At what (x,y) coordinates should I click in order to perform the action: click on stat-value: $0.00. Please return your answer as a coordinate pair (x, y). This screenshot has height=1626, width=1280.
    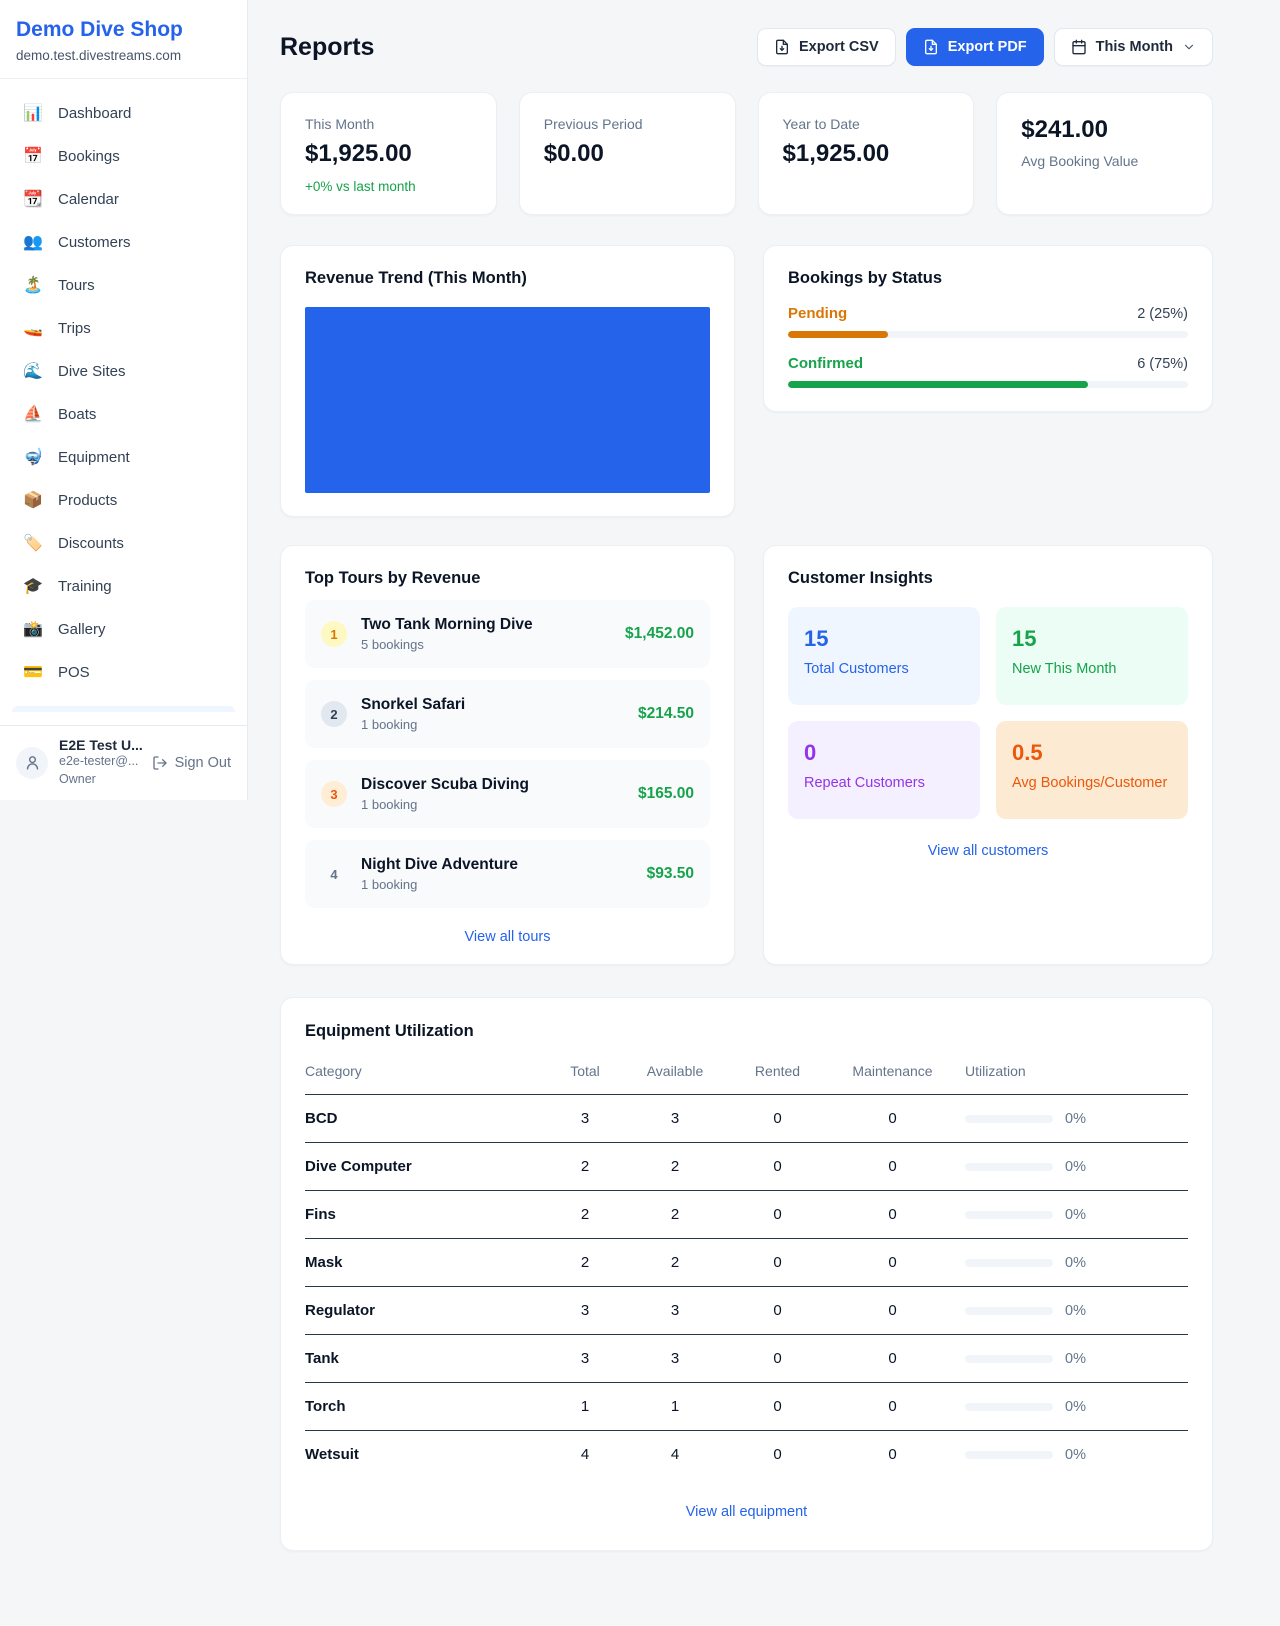
    Looking at the image, I should click on (573, 153).